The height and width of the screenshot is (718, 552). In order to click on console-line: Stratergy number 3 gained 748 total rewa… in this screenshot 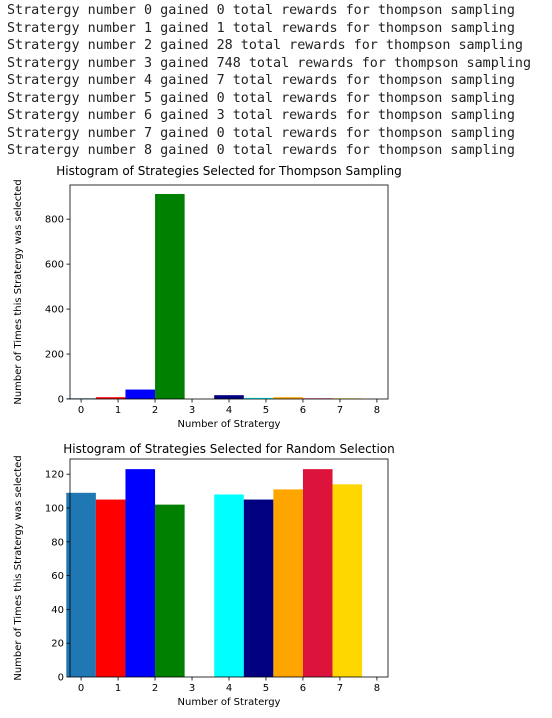, I will do `click(269, 63)`.